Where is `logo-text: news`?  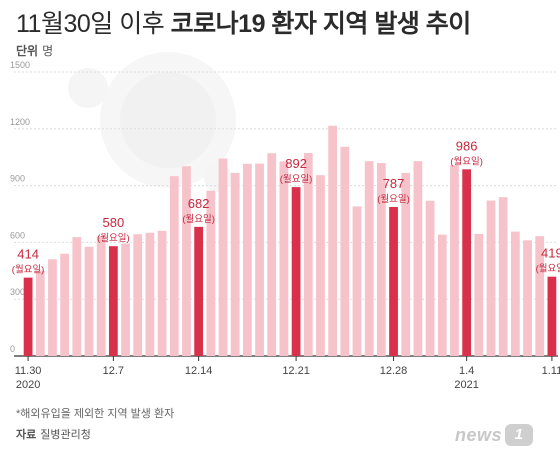
logo-text: news is located at coordinates (479, 434).